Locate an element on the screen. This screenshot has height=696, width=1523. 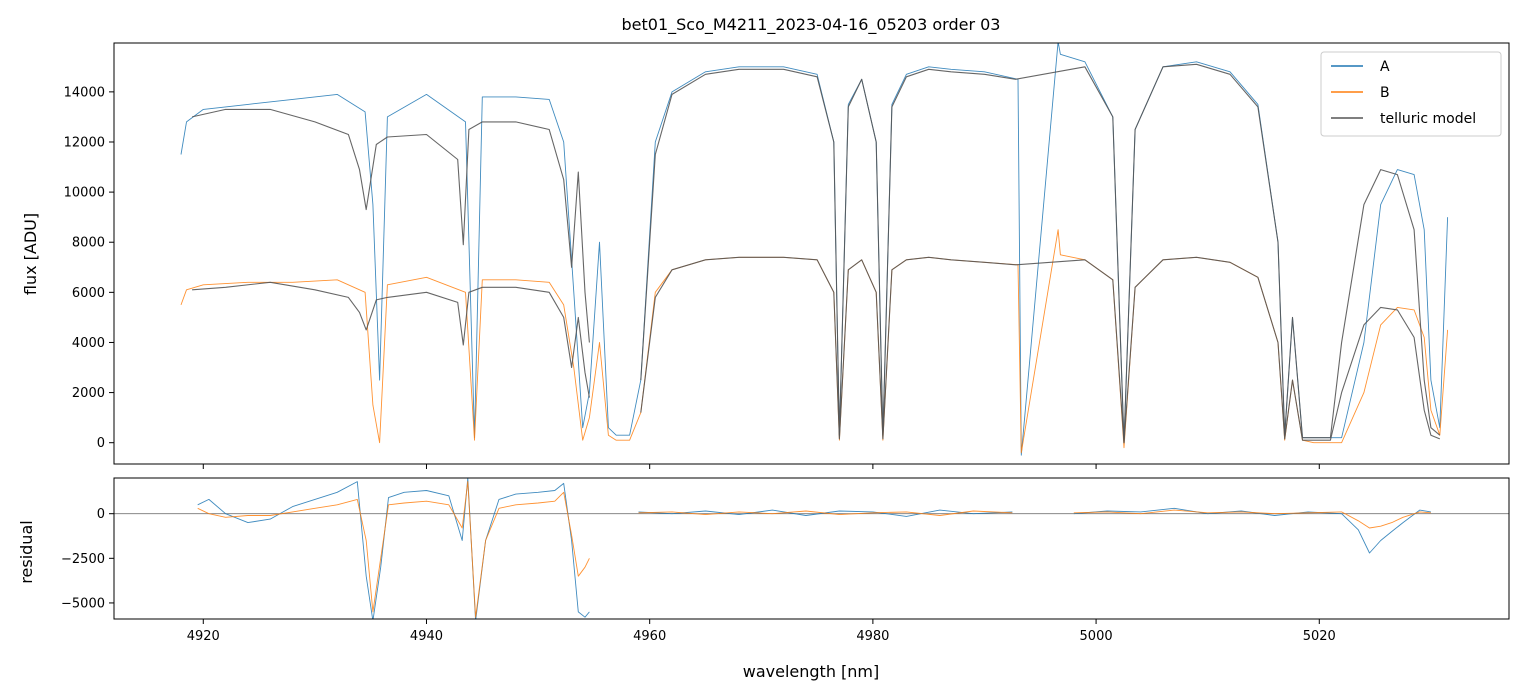
flux-y-tick-label: 14000 is located at coordinates (84, 92).